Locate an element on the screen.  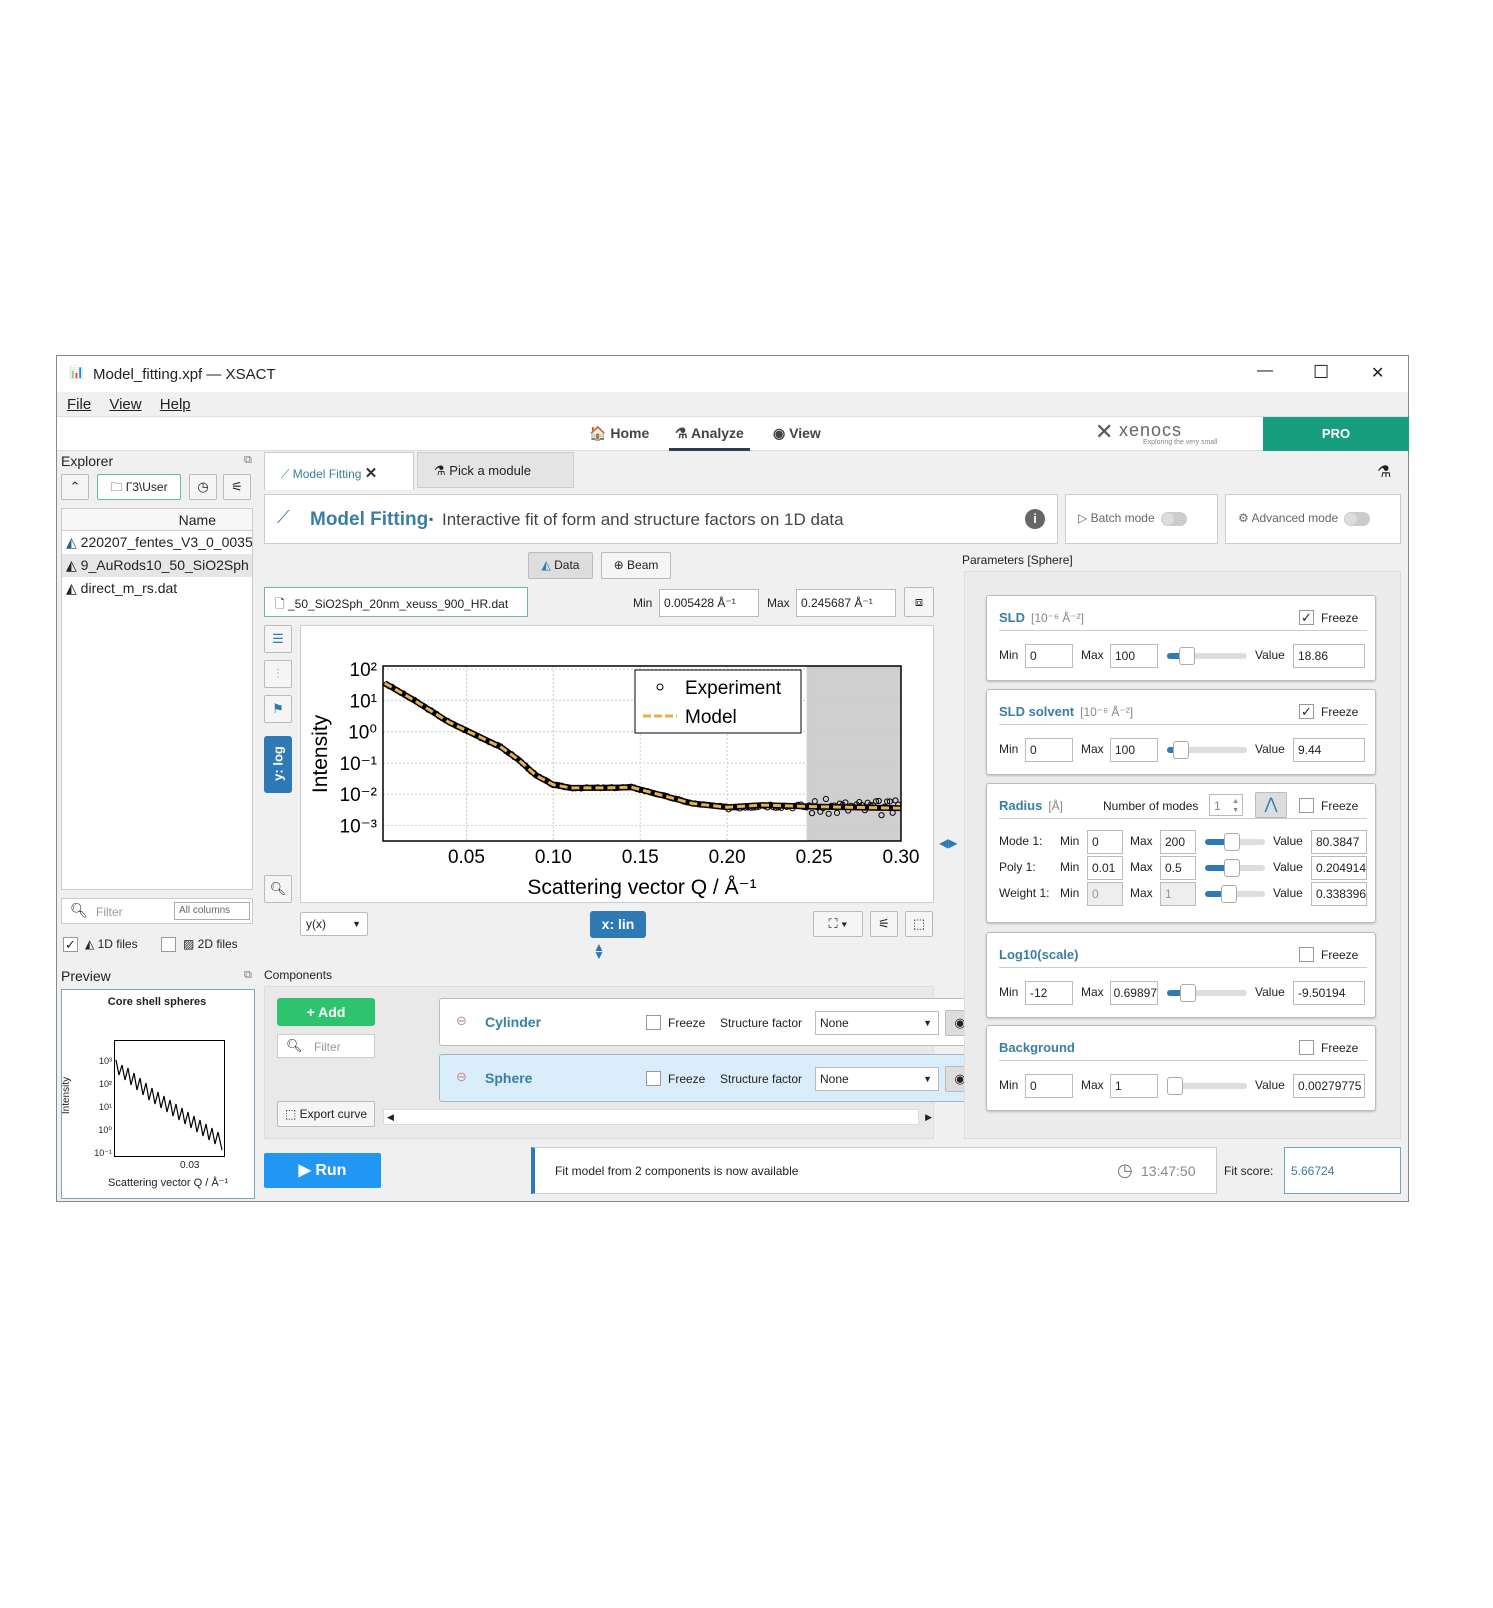
data-file-selector: 🗋 _50_SiO2Sph_20nm_xeuss_900_HR.dat is located at coordinates (396, 602).